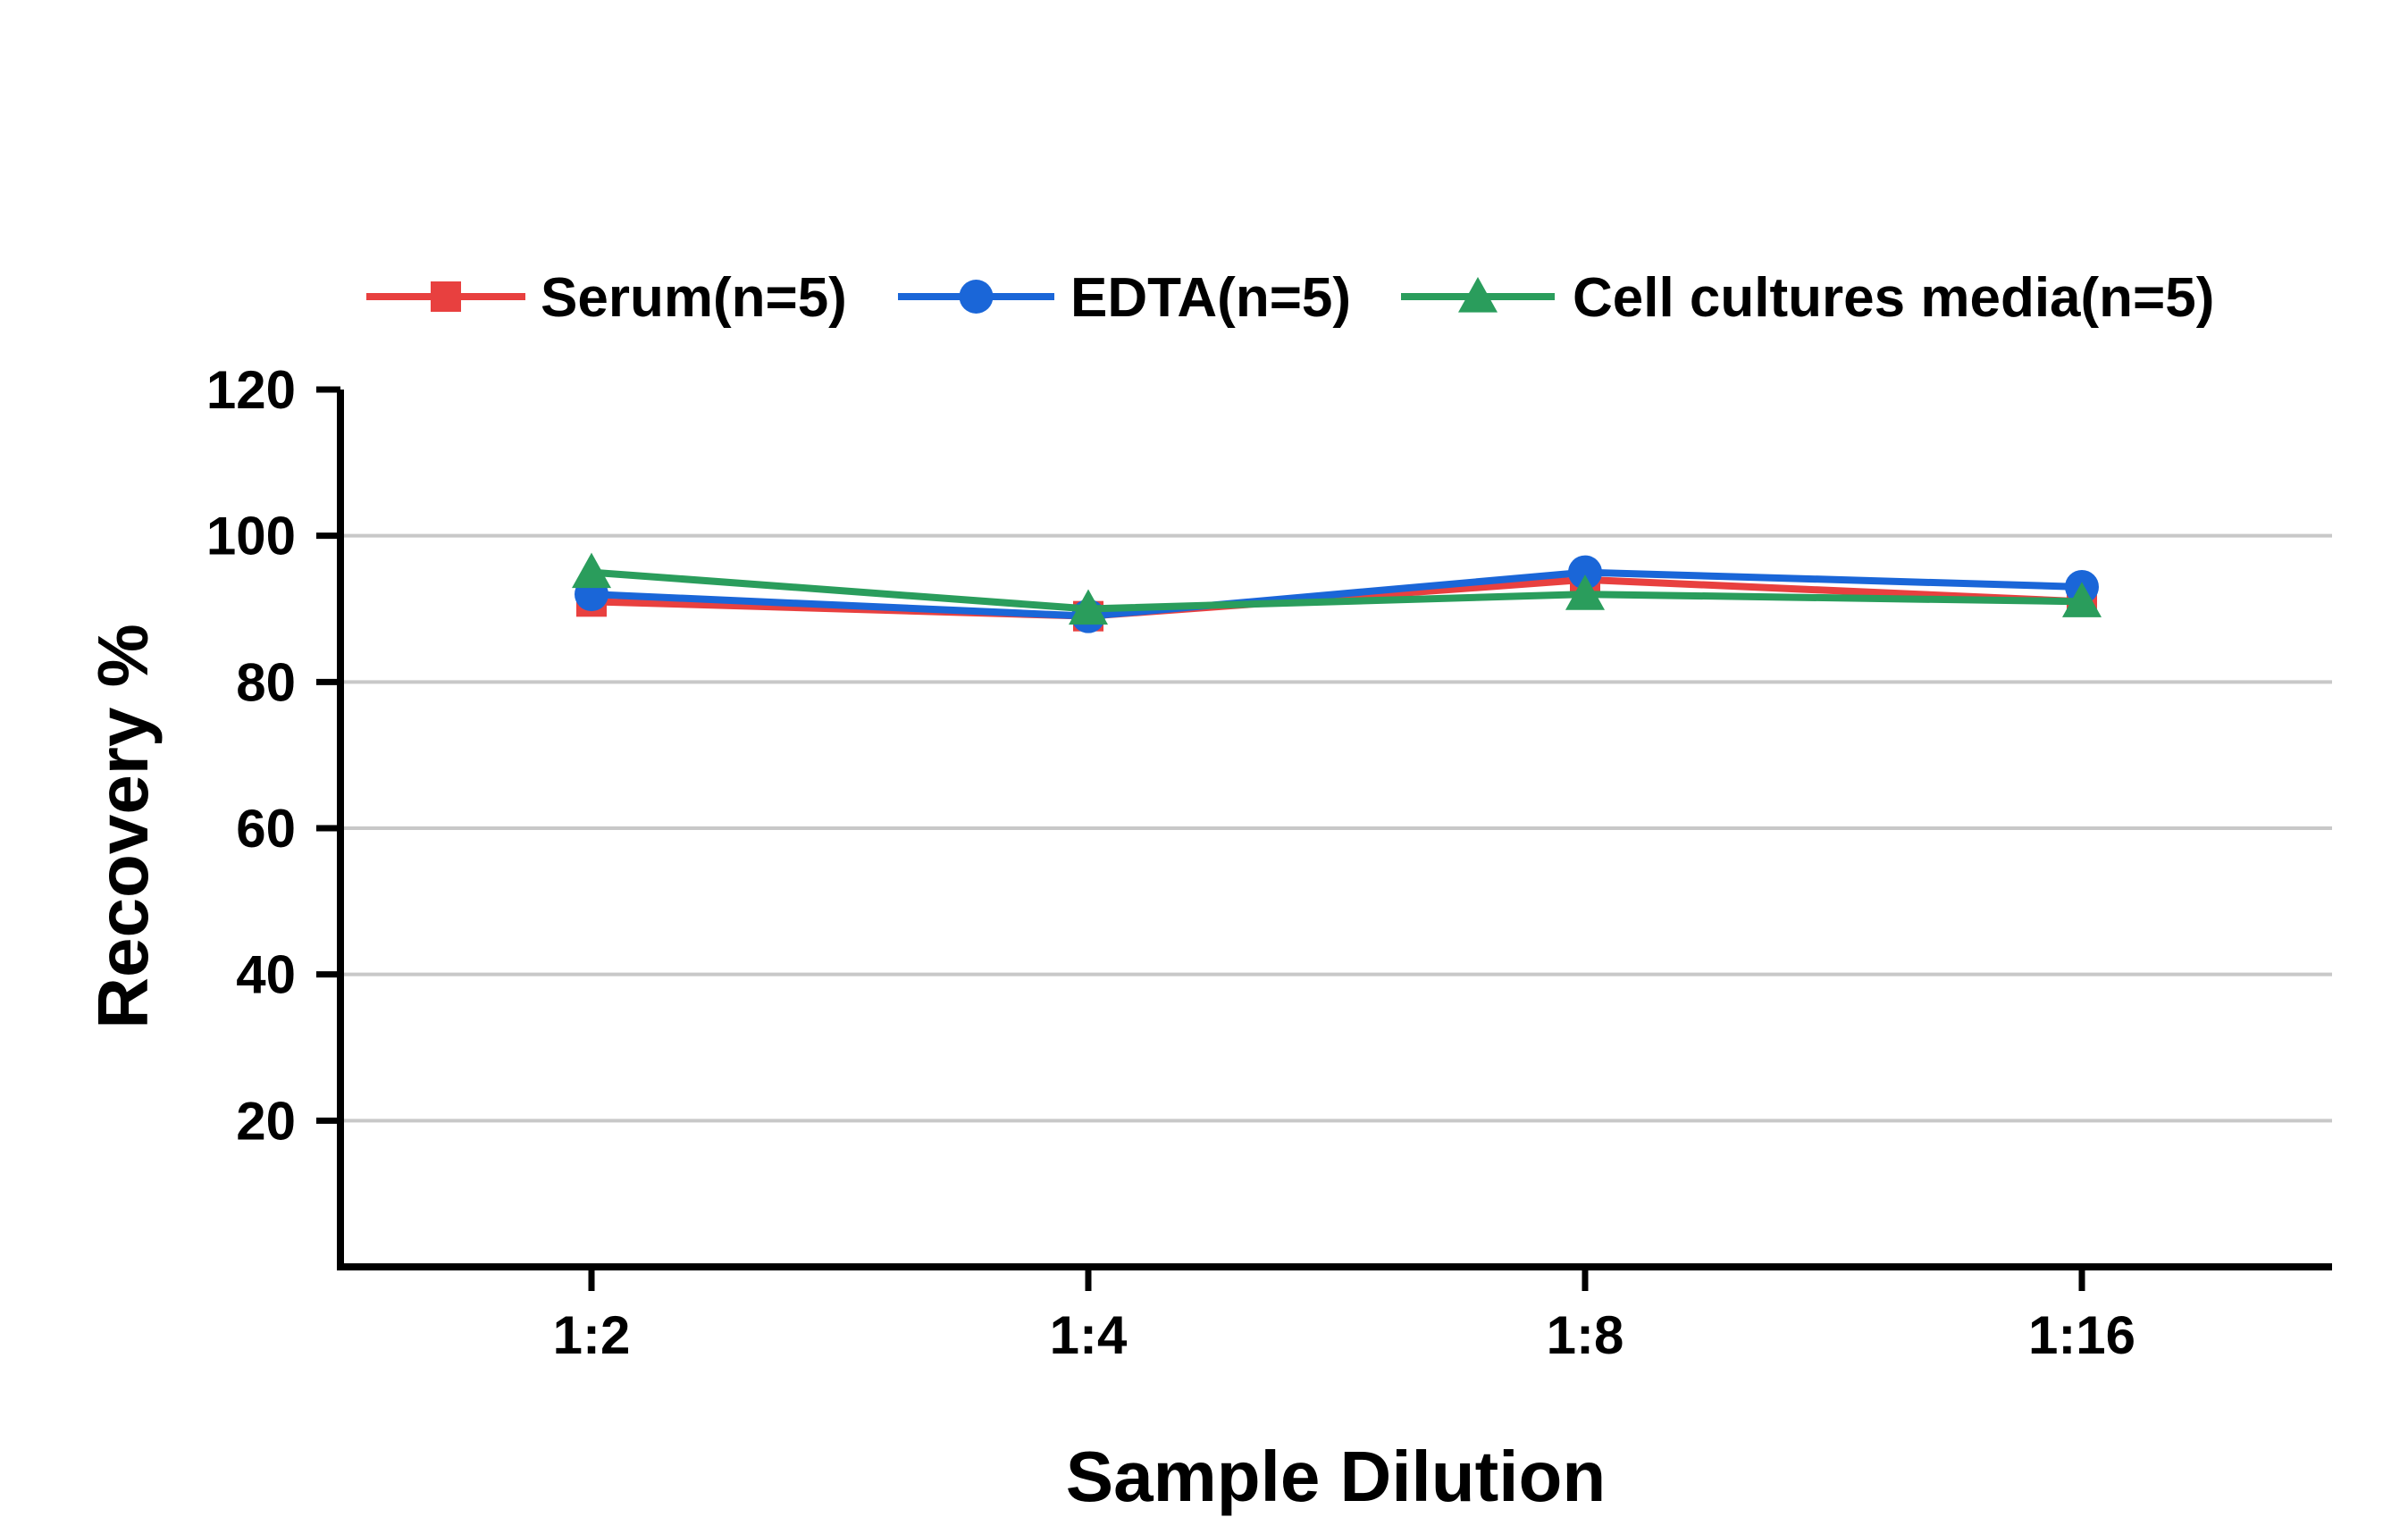  What do you see at coordinates (1210, 298) in the screenshot?
I see `legend-label: EDTA(n=5)` at bounding box center [1210, 298].